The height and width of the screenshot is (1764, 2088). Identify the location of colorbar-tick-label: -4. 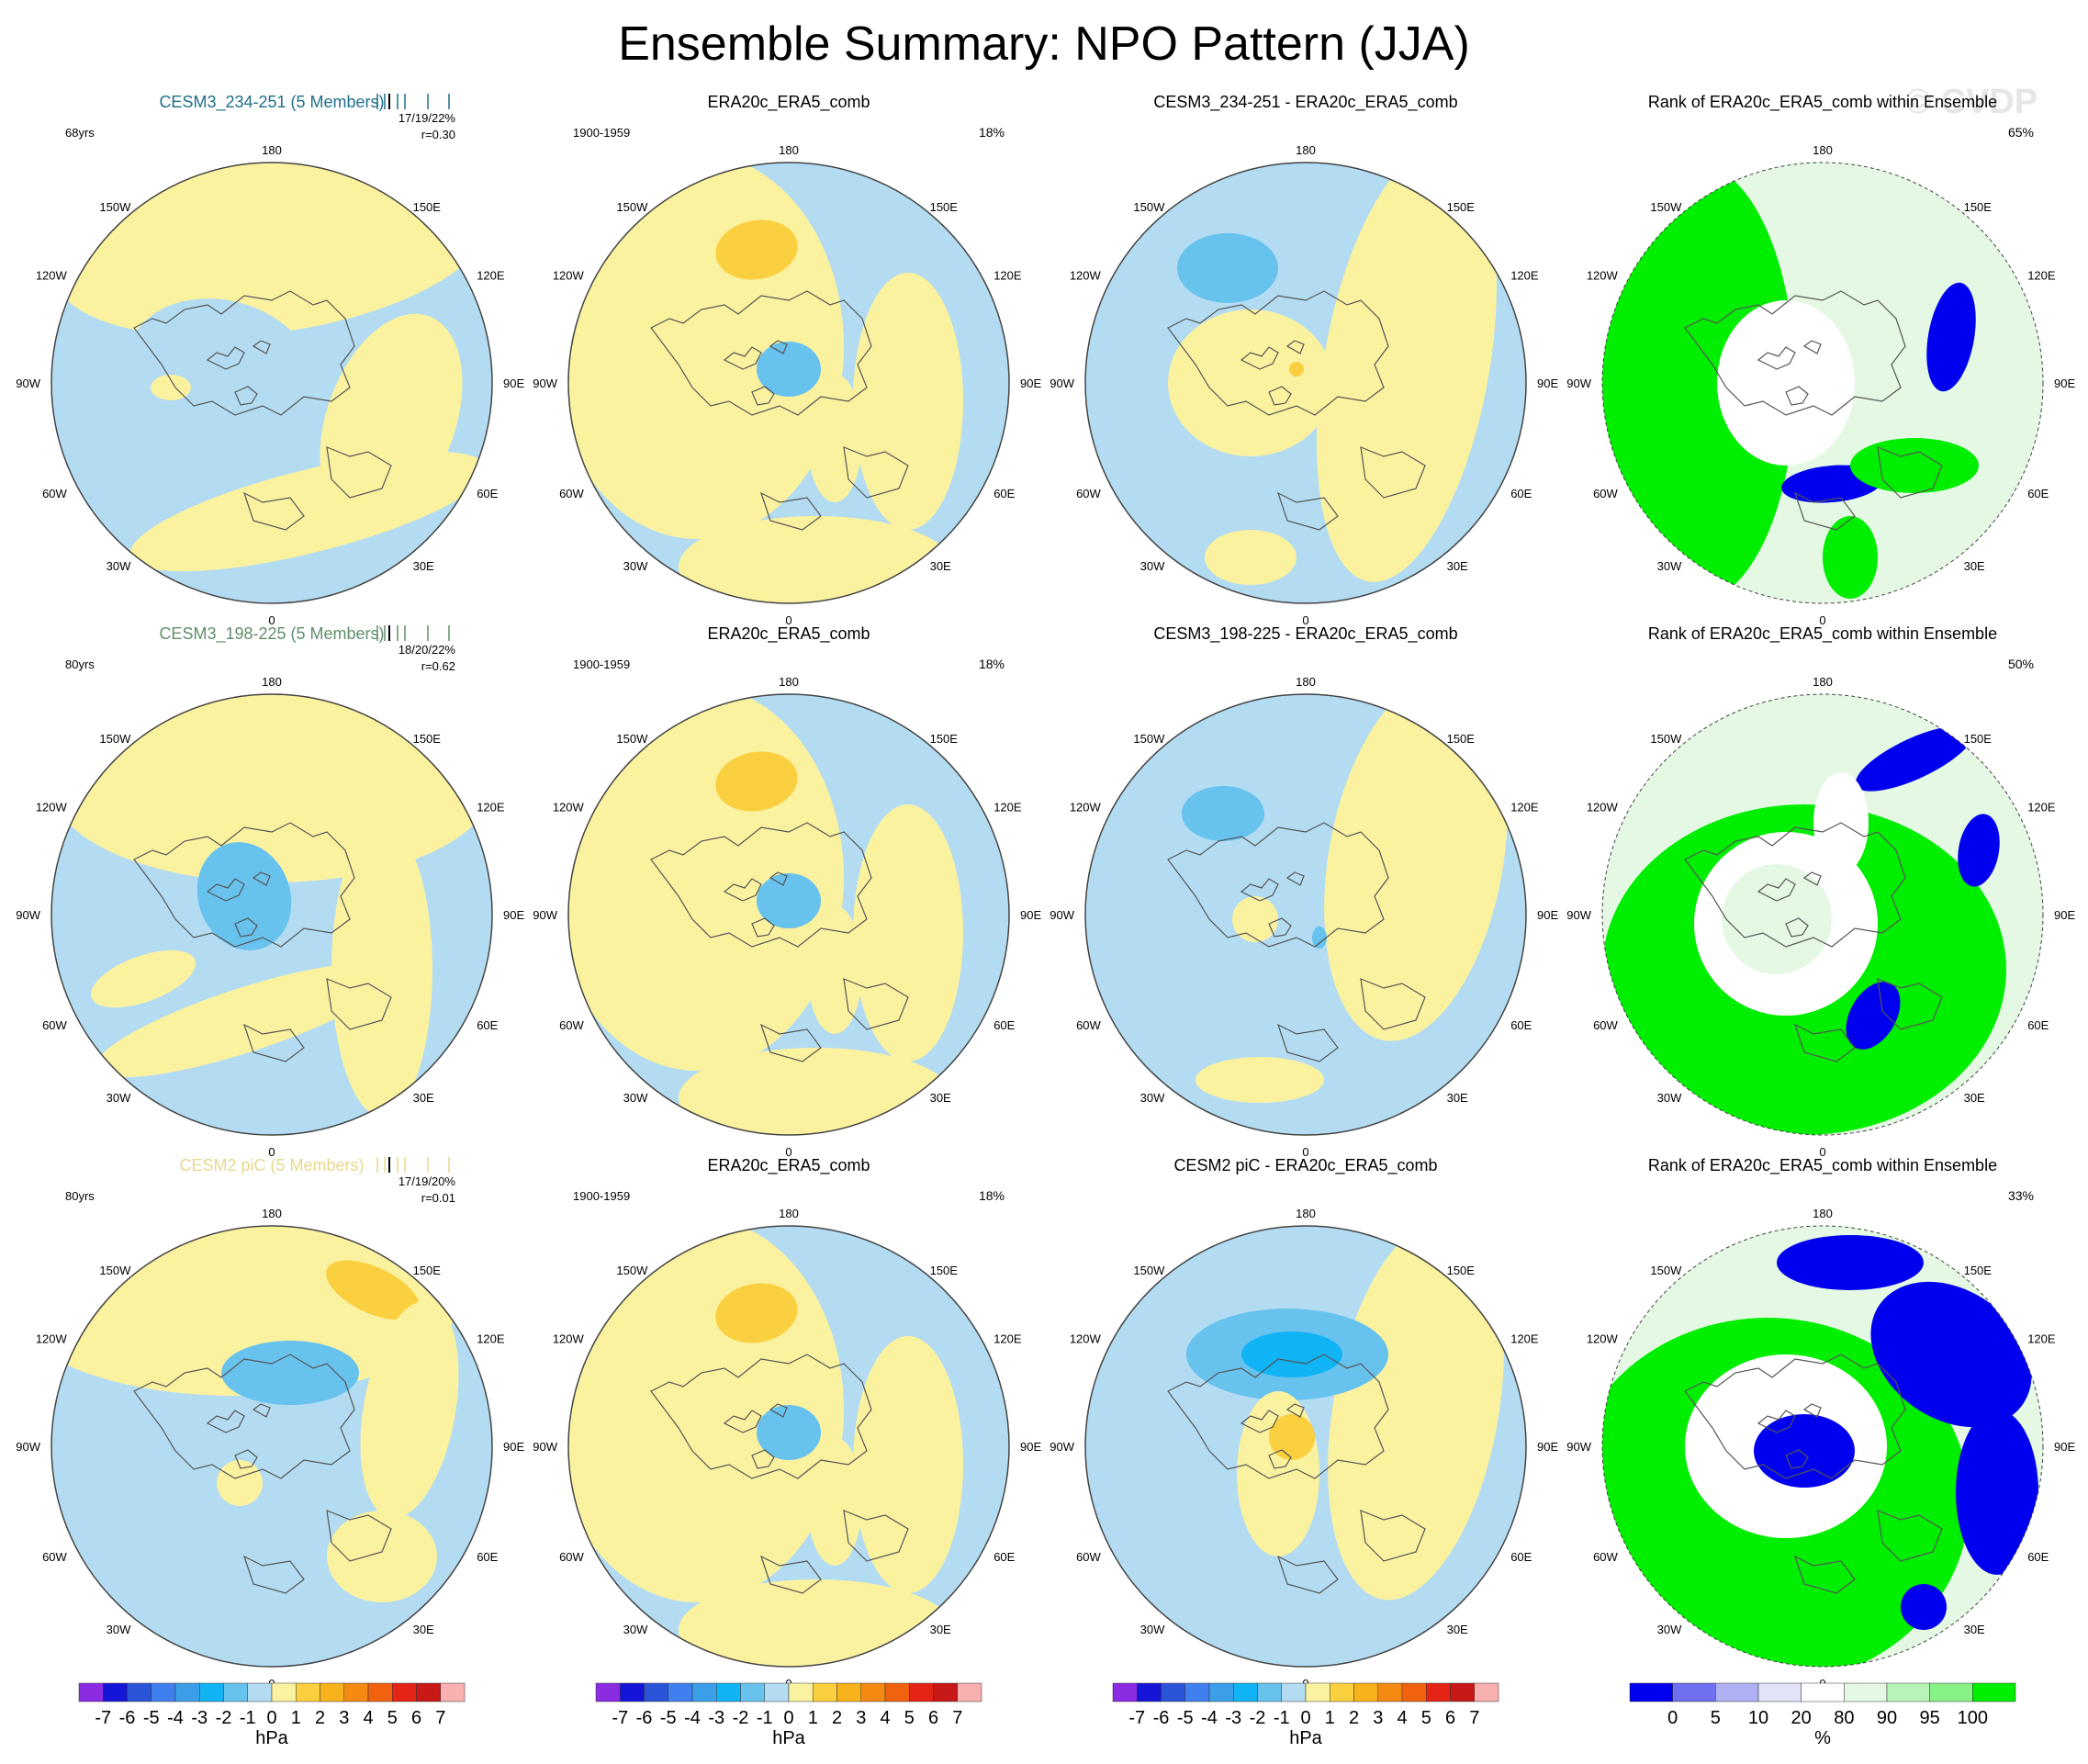
(1209, 1718).